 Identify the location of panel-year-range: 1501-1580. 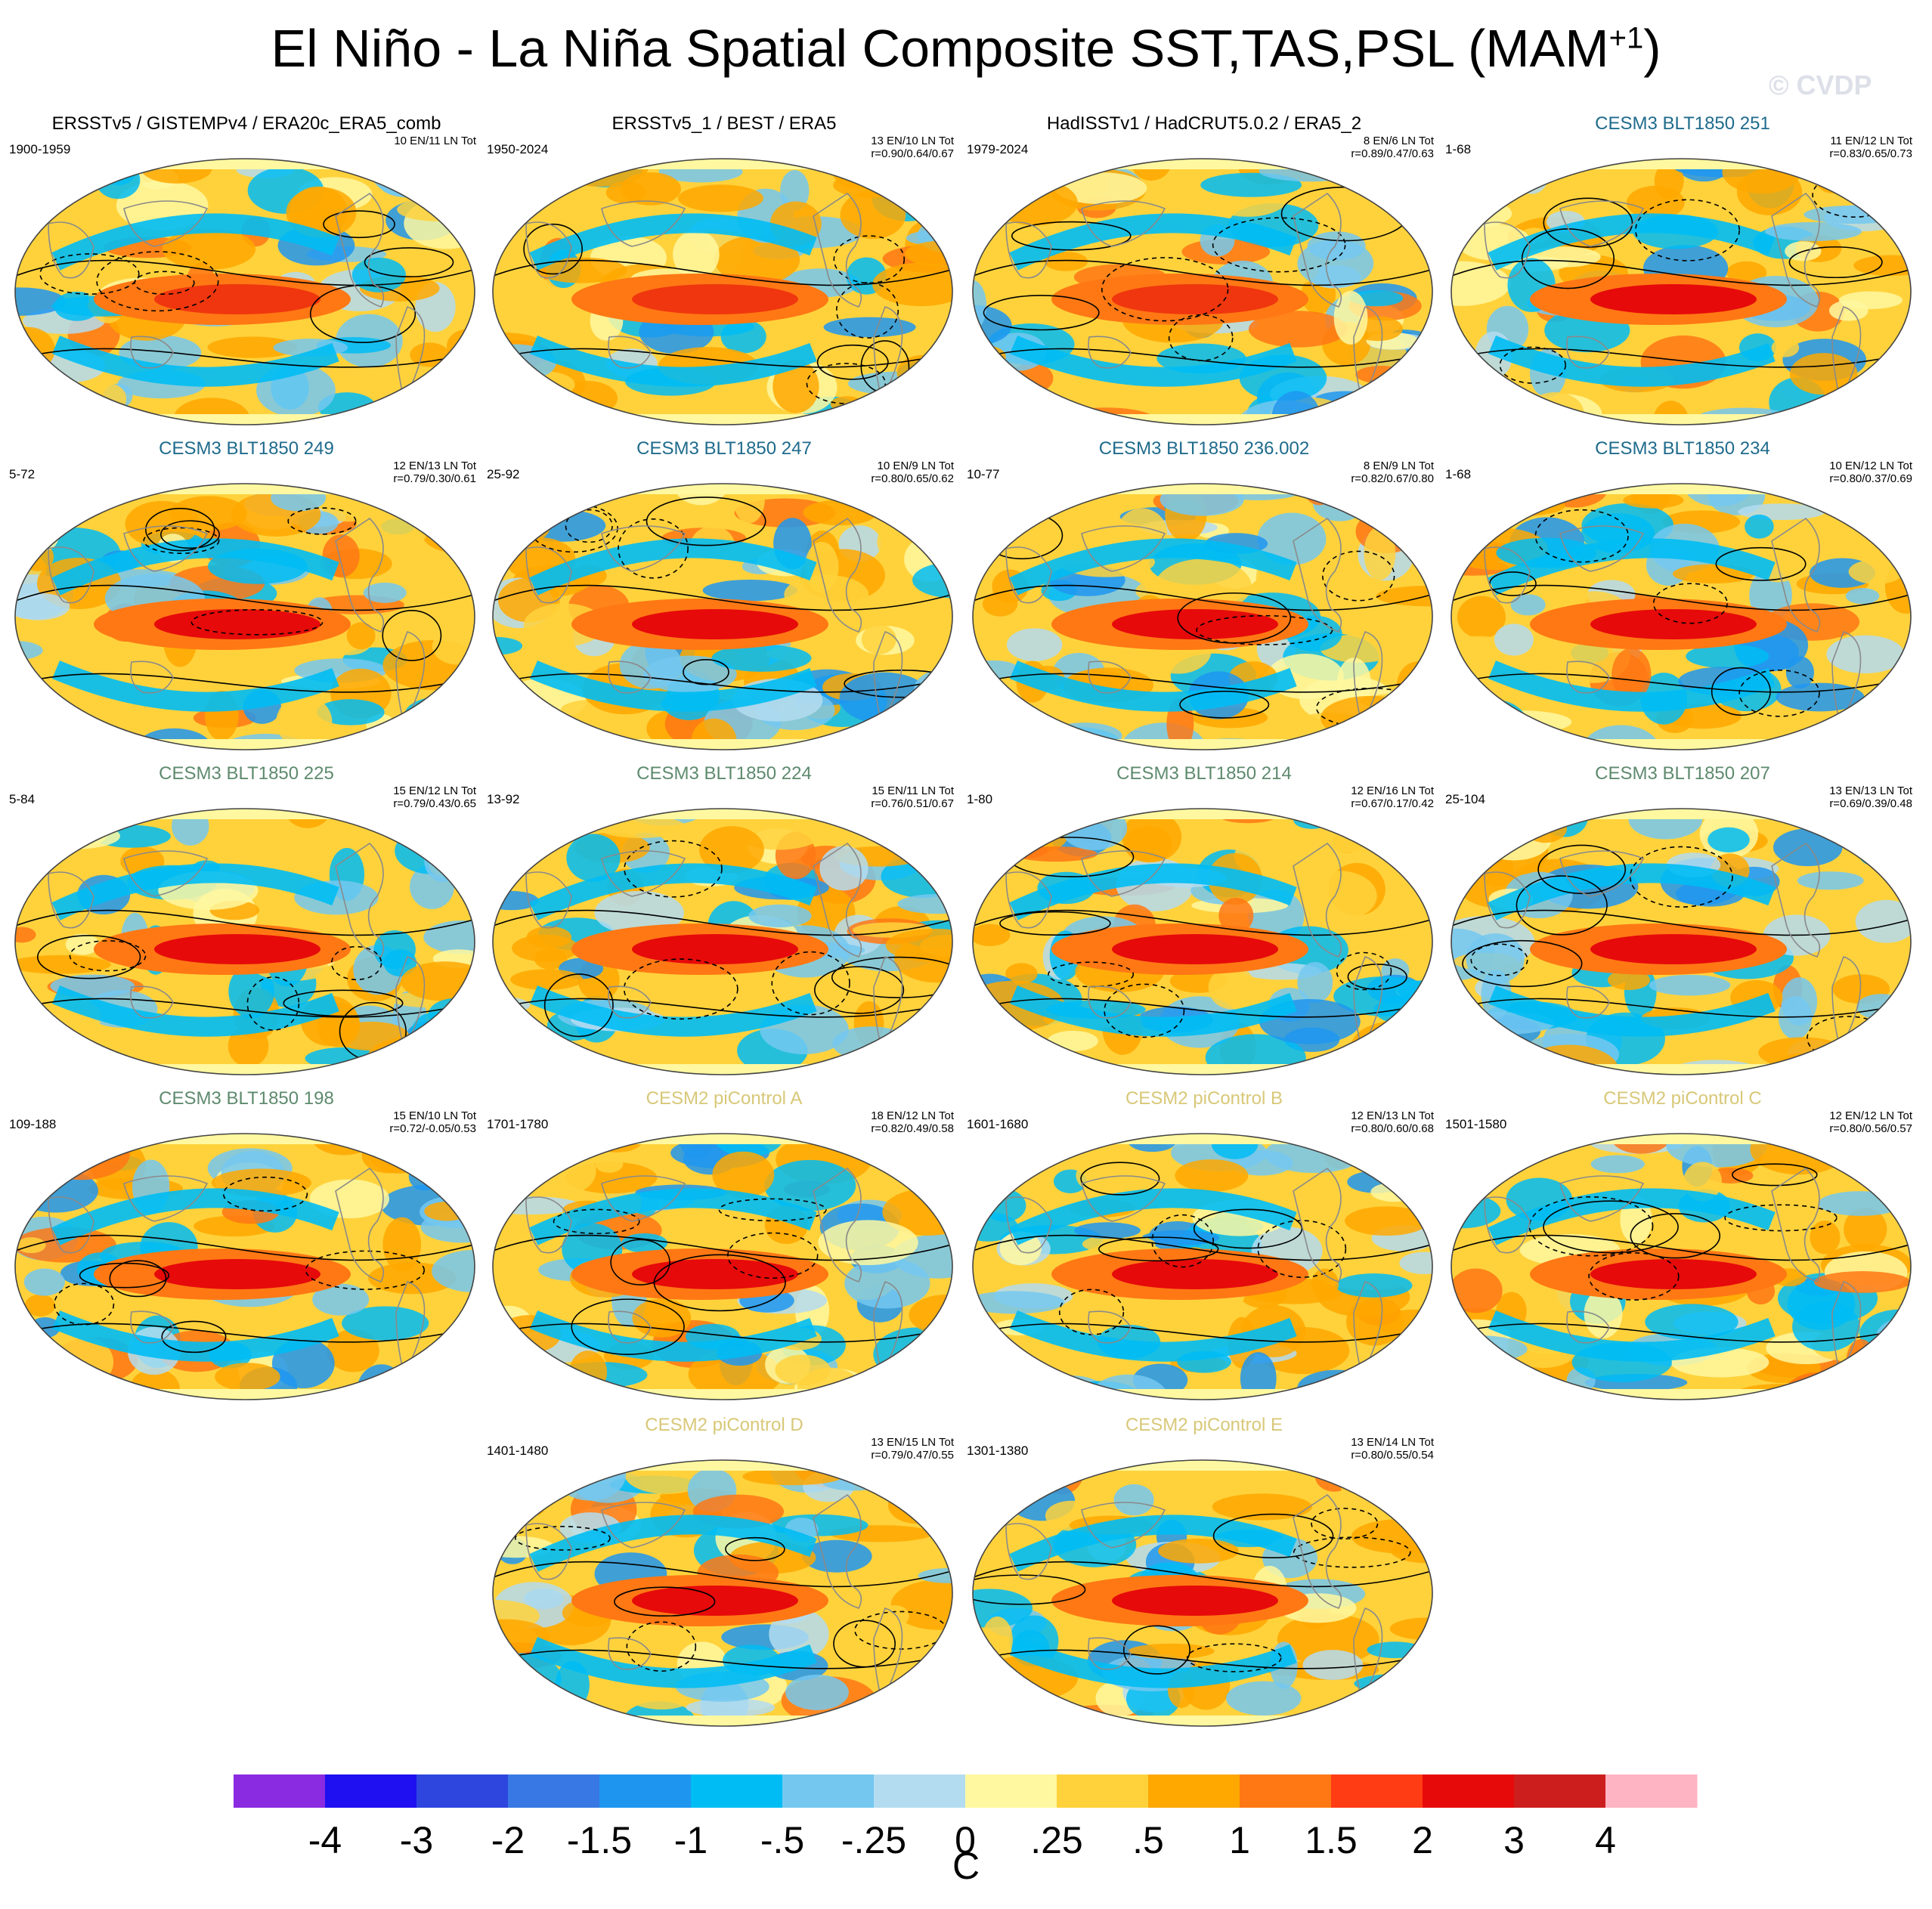
(1476, 1124).